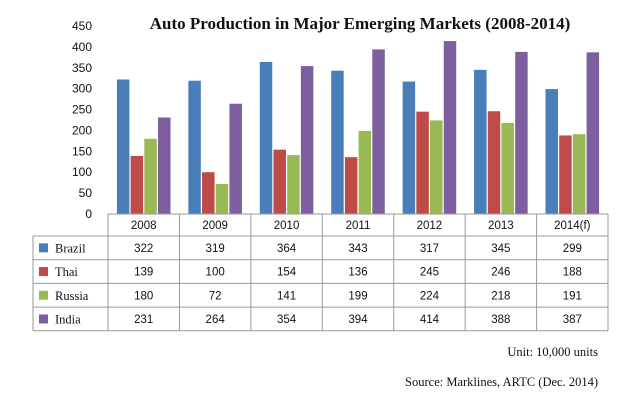 Image resolution: width=640 pixels, height=419 pixels. Describe the element at coordinates (215, 273) in the screenshot. I see `data-label: 100` at that location.